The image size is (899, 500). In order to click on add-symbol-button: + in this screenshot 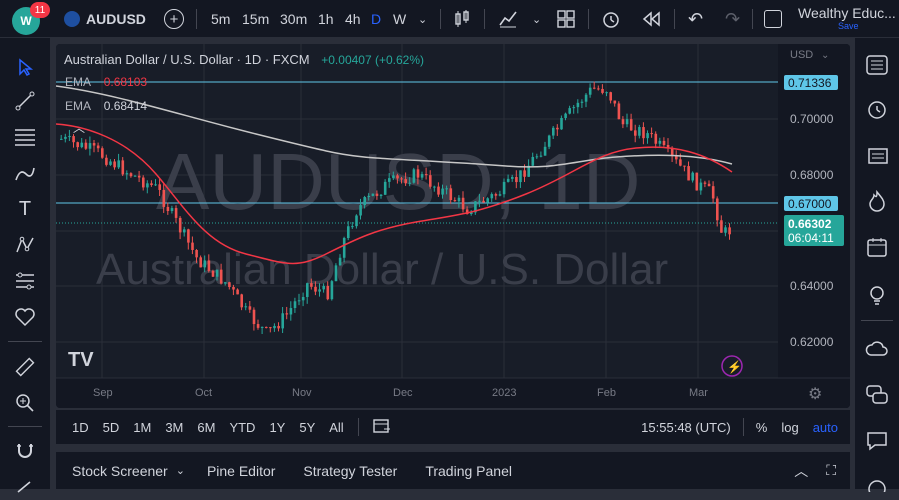, I will do `click(174, 19)`.